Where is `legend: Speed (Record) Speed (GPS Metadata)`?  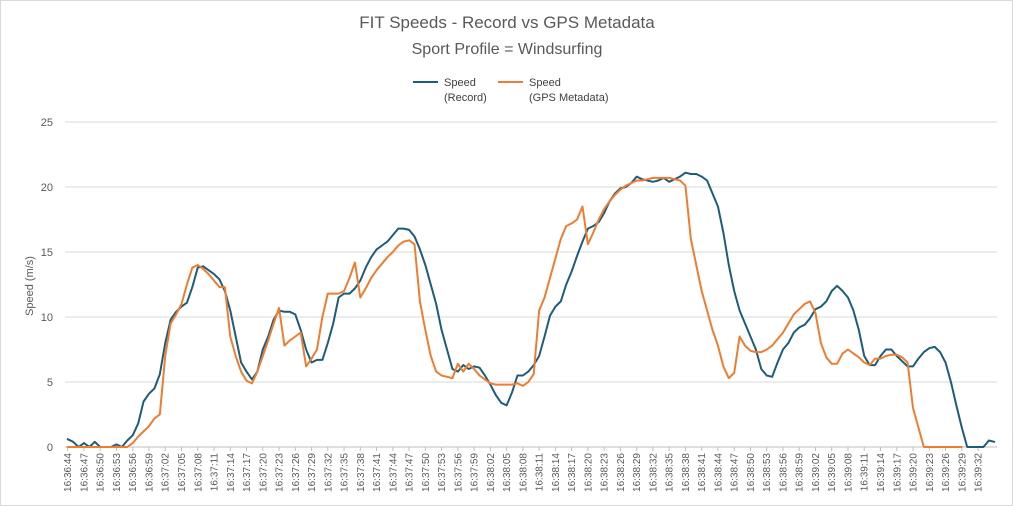 legend: Speed (Record) Speed (GPS Metadata) is located at coordinates (510, 90).